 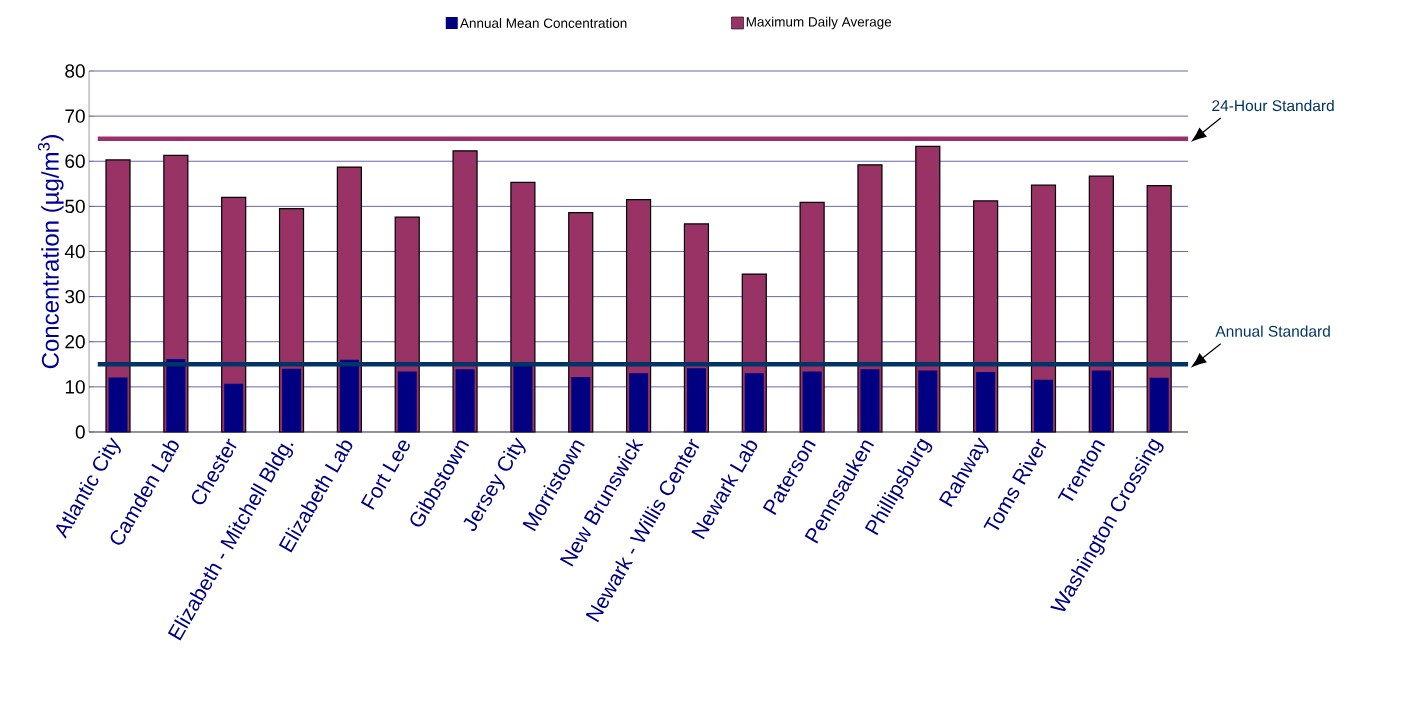 I want to click on y-tick-label: 10, so click(x=75, y=387).